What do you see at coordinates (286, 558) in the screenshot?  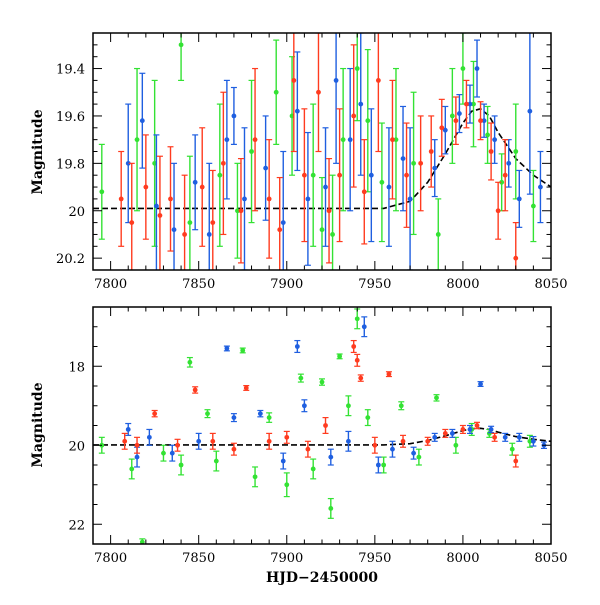 I see `bottom-x-tick-label: 7900` at bounding box center [286, 558].